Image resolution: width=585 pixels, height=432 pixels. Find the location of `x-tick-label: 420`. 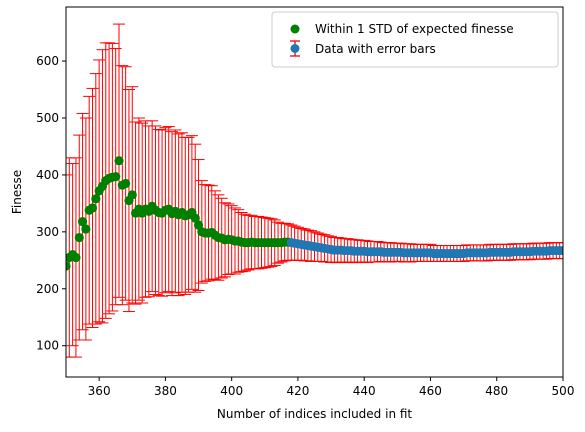

x-tick-label: 420 is located at coordinates (297, 391).